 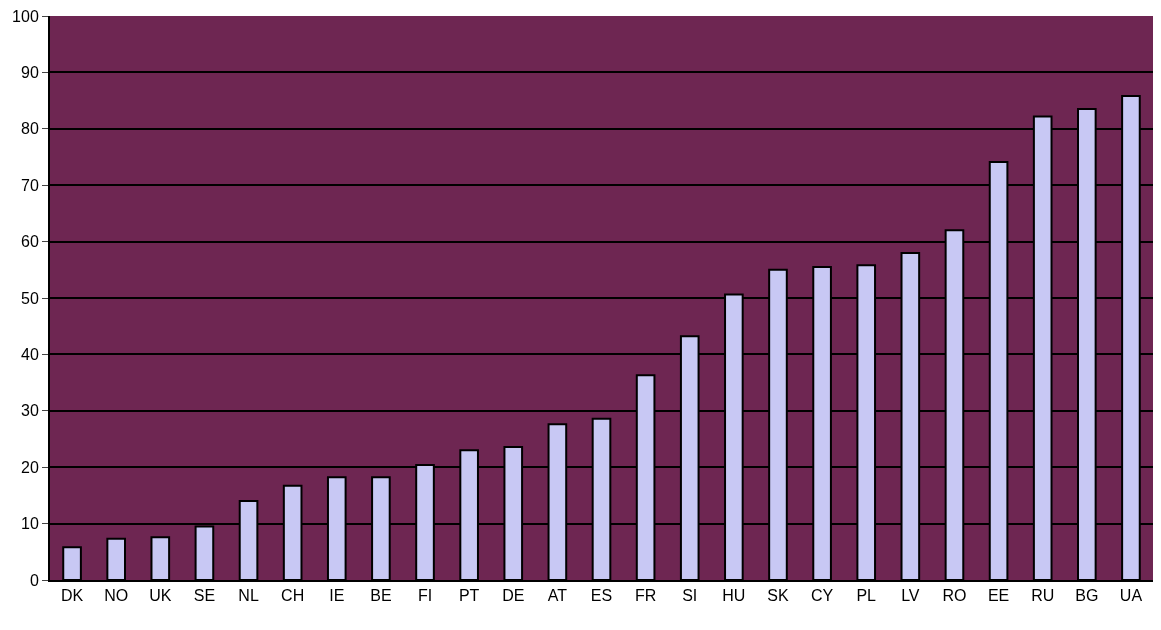 What do you see at coordinates (513, 596) in the screenshot?
I see `x-tick-label: DE` at bounding box center [513, 596].